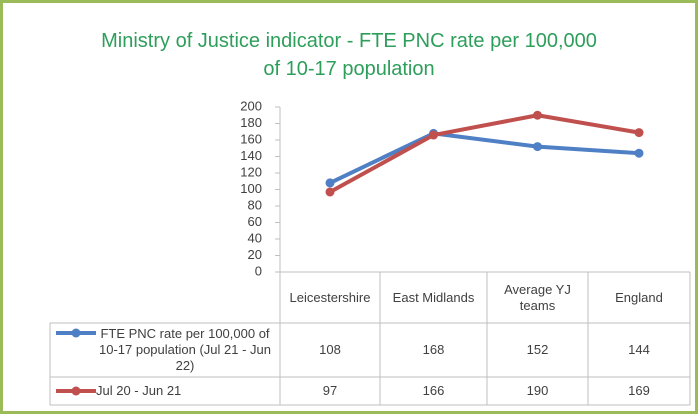  I want to click on y-tick-label: 60, so click(255, 221).